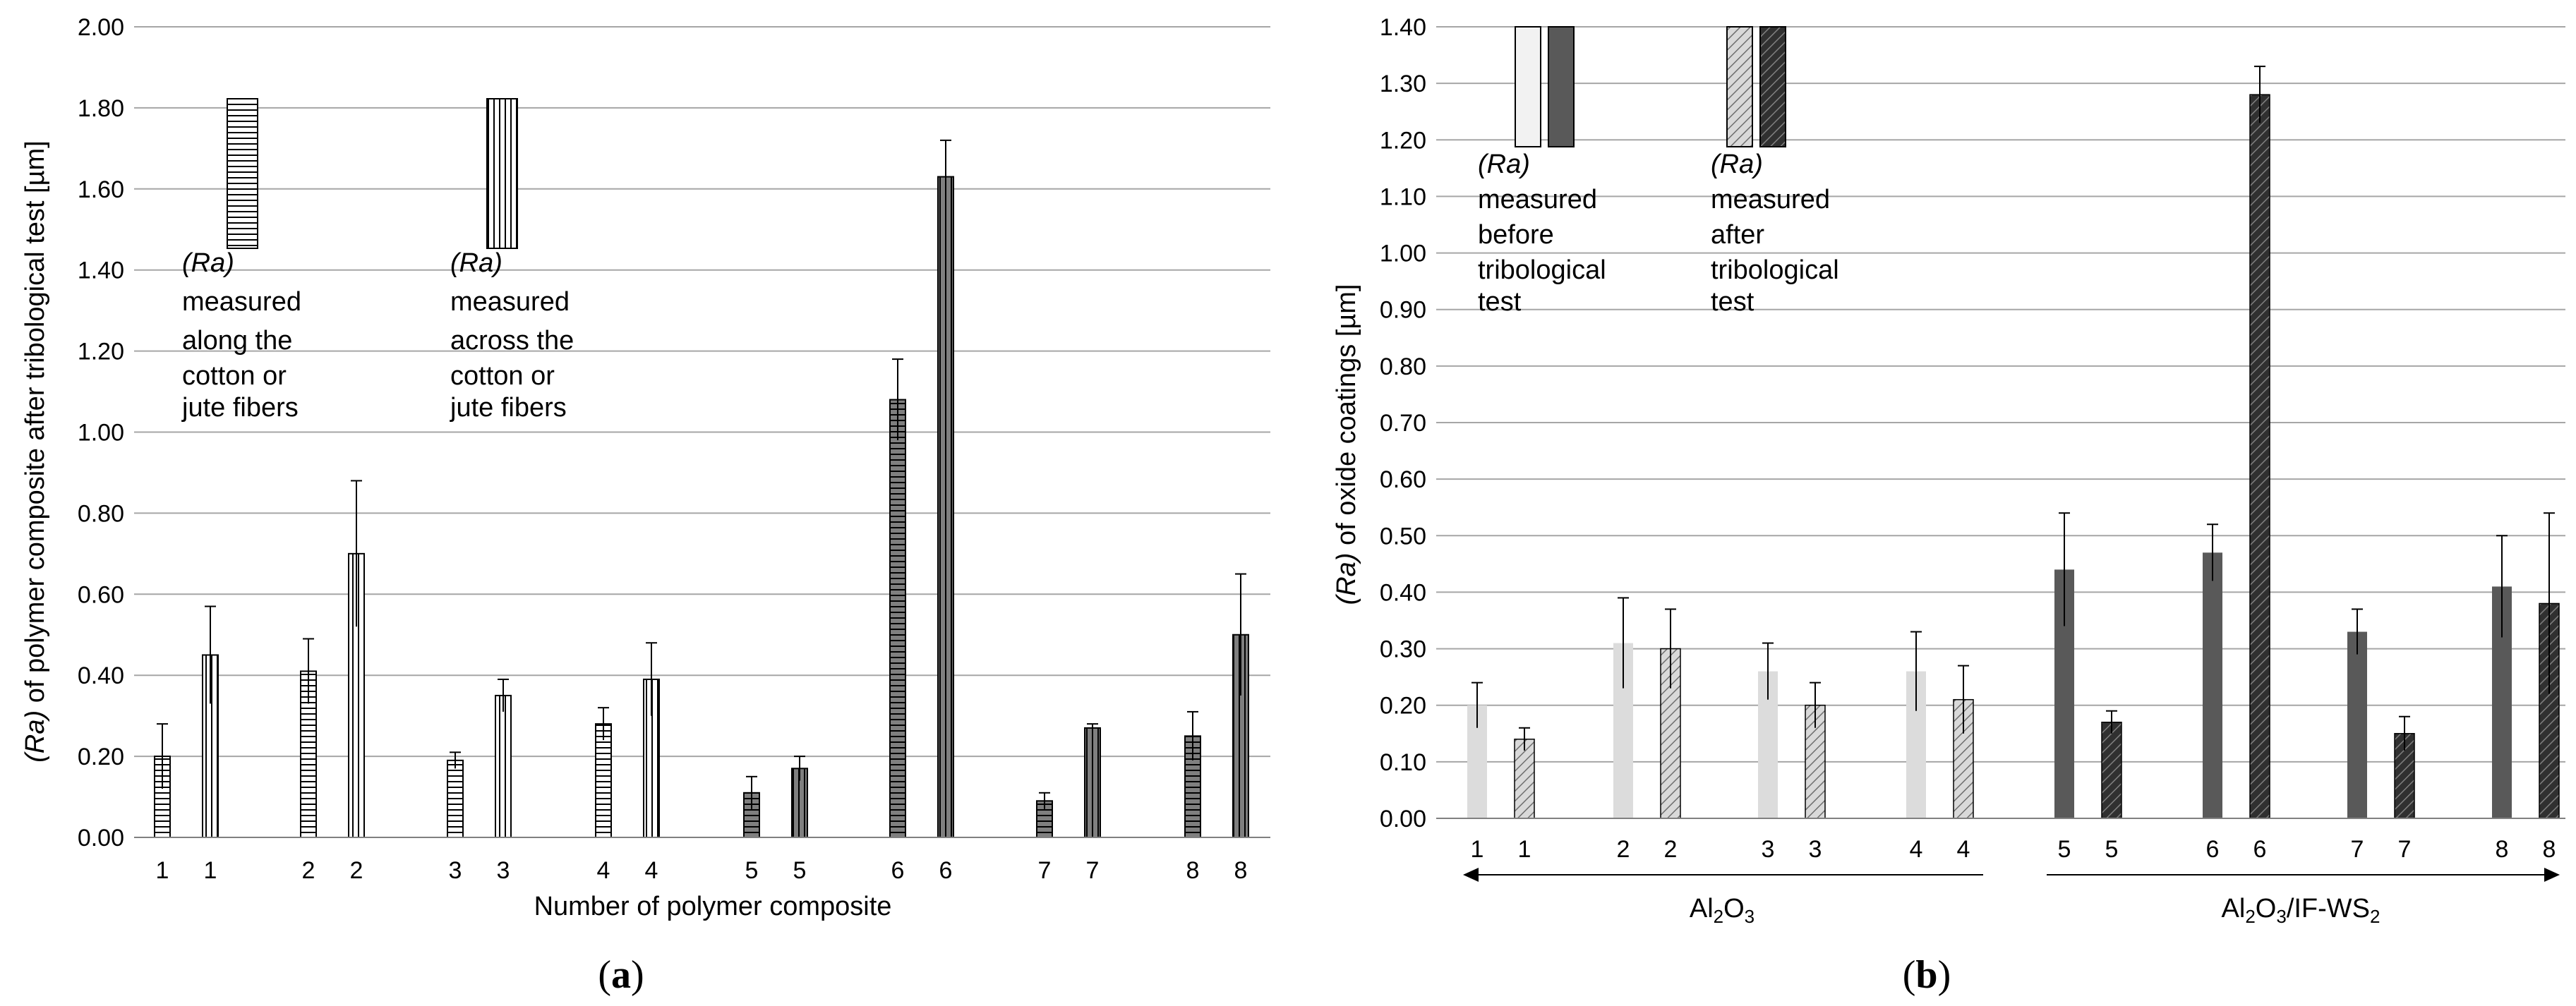 This screenshot has height=1006, width=2576. What do you see at coordinates (1403, 84) in the screenshot?
I see `y-tick-label: 1.30` at bounding box center [1403, 84].